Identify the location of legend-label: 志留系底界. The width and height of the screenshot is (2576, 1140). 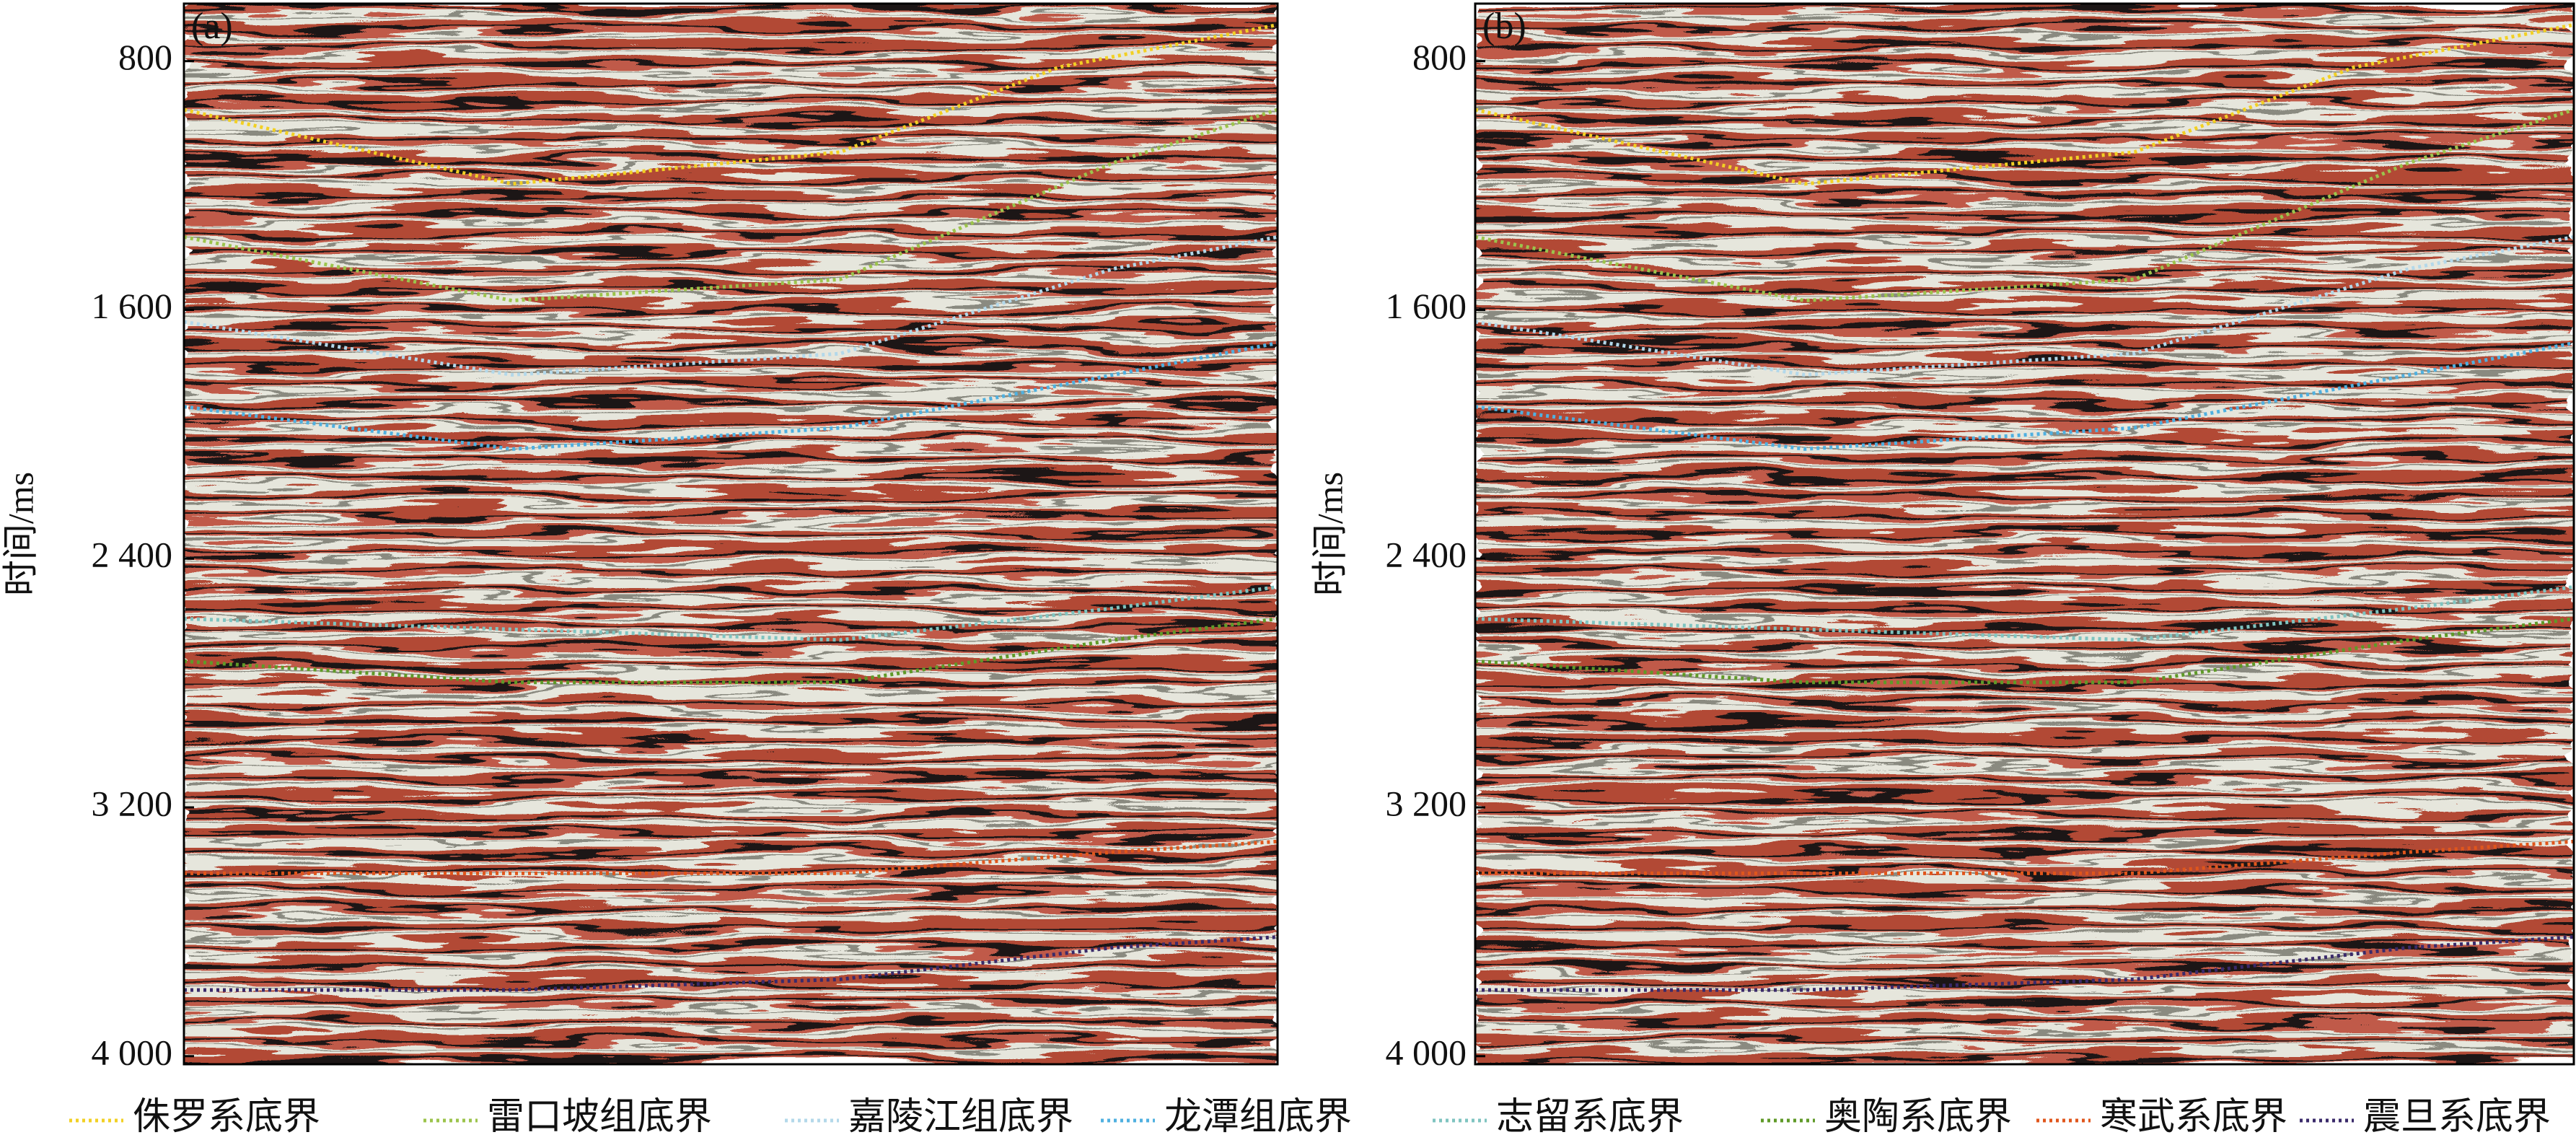
(1590, 1117).